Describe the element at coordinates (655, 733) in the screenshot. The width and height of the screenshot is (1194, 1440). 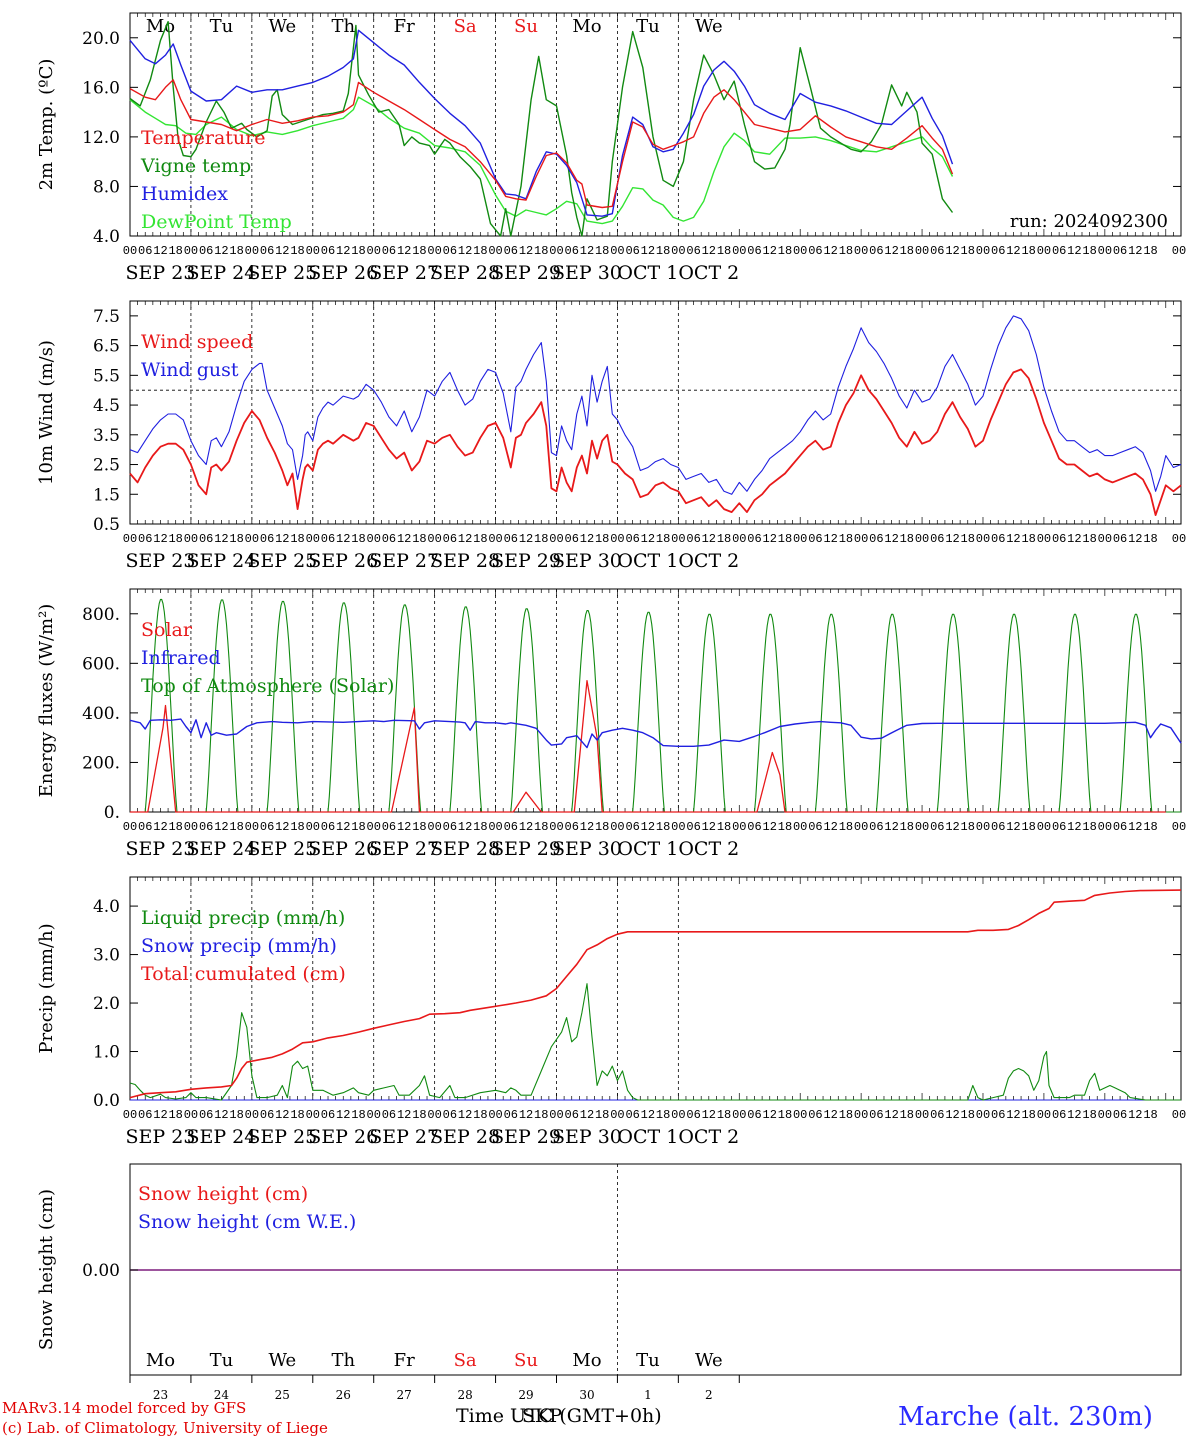
I see `series-line-infrared` at that location.